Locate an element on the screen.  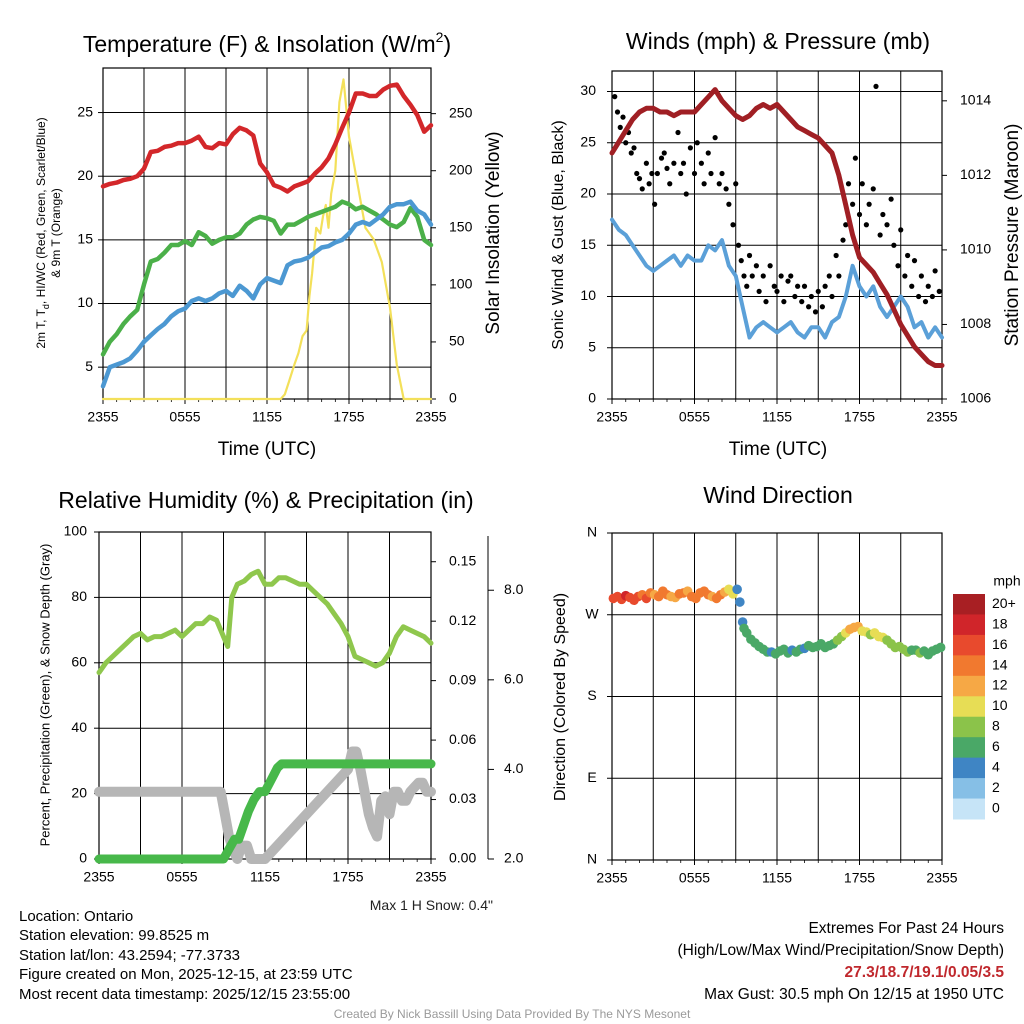
direction-ytick-1: W is located at coordinates (592, 613).